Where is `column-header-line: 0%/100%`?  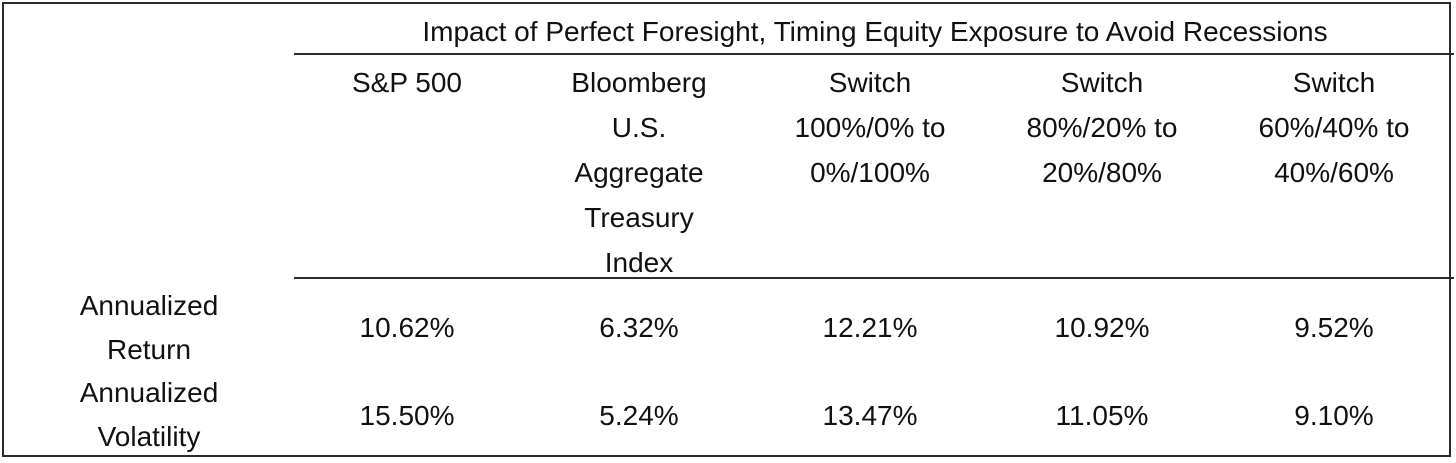
column-header-line: 0%/100% is located at coordinates (870, 172).